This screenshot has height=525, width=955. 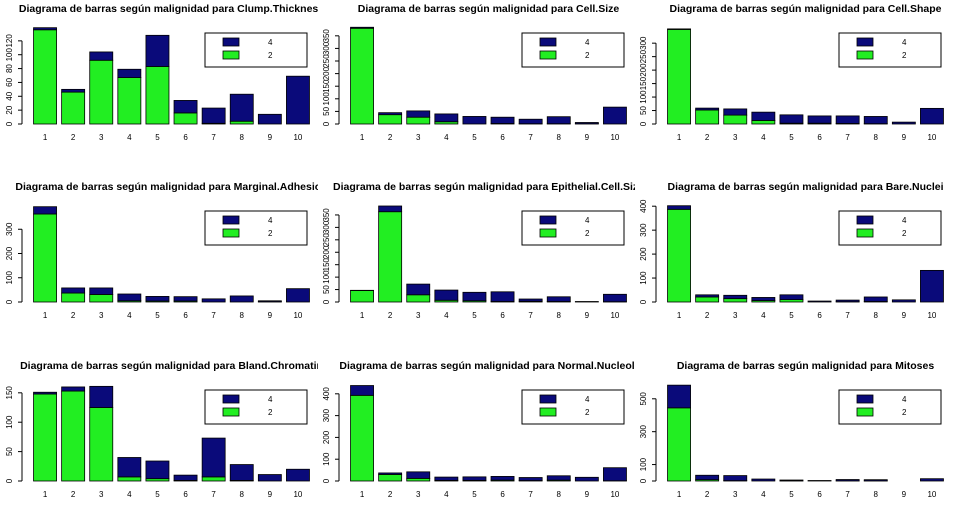 I want to click on y-tick-label: 80, so click(x=9, y=68).